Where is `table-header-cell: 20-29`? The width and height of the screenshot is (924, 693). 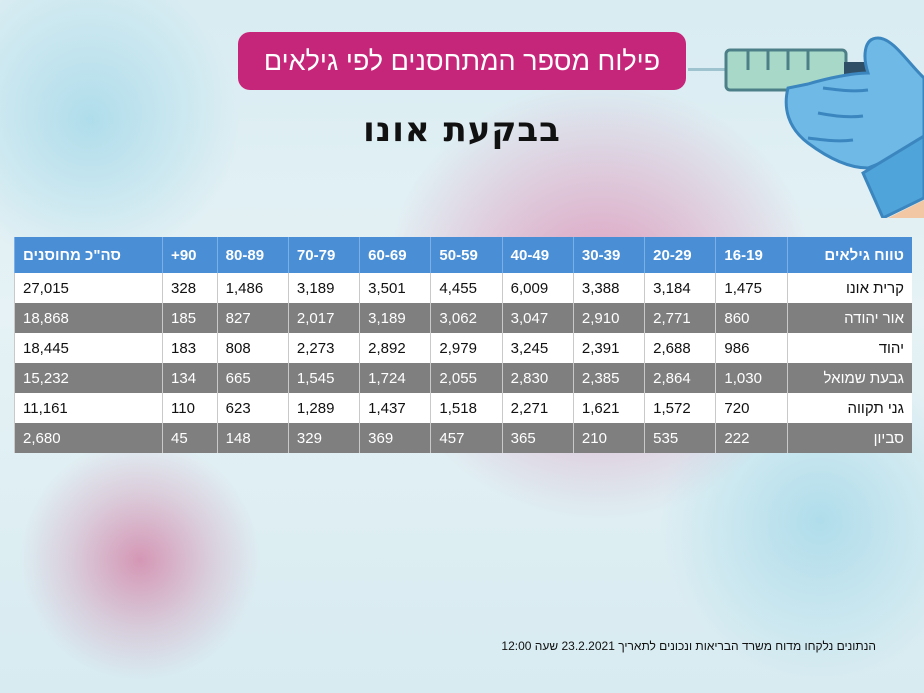 table-header-cell: 20-29 is located at coordinates (680, 255).